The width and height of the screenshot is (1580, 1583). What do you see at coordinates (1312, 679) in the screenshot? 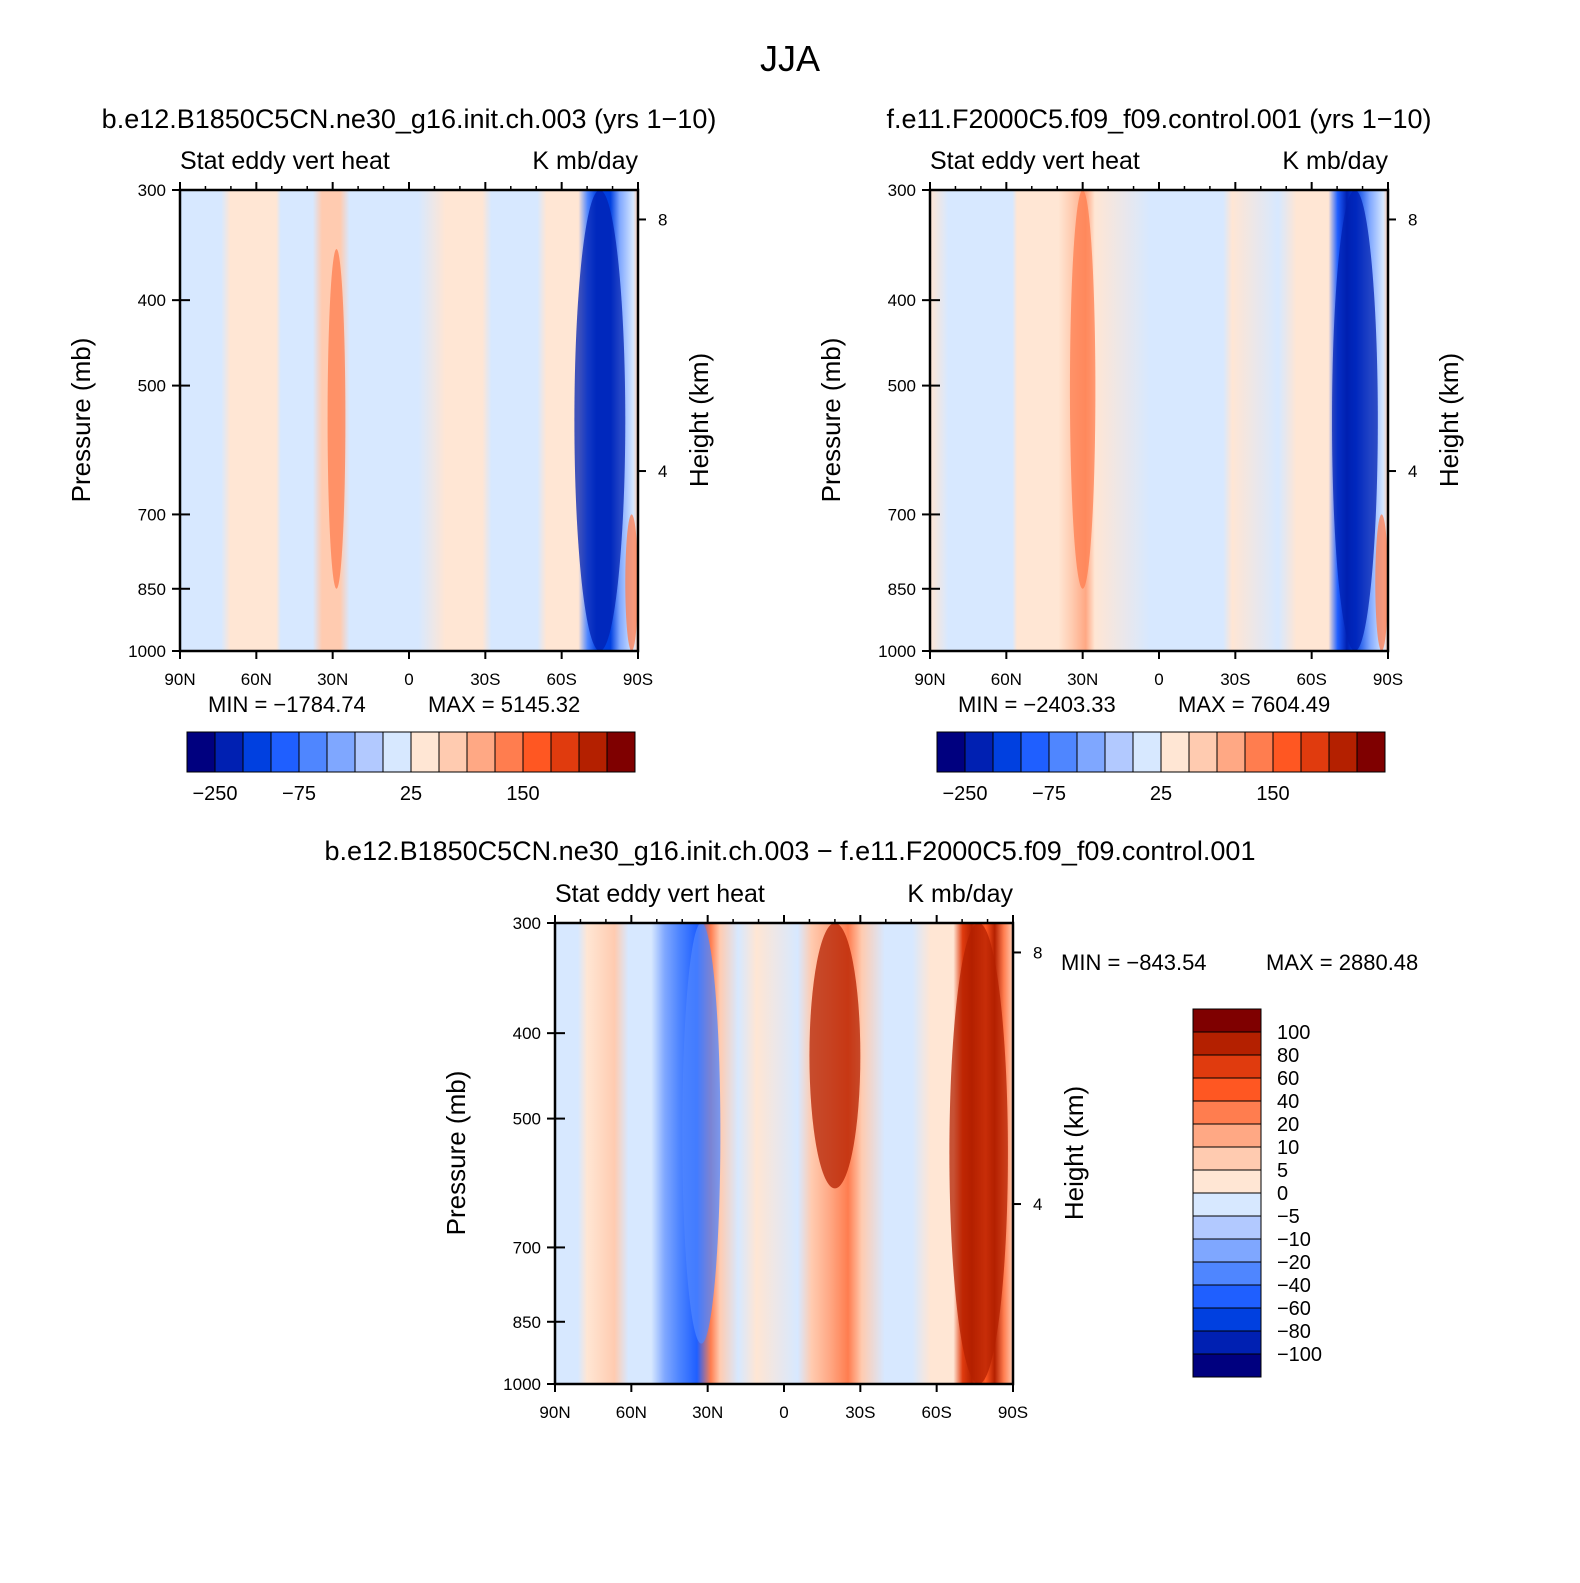
I see `panel2-x-tick-label-5: 60S` at bounding box center [1312, 679].